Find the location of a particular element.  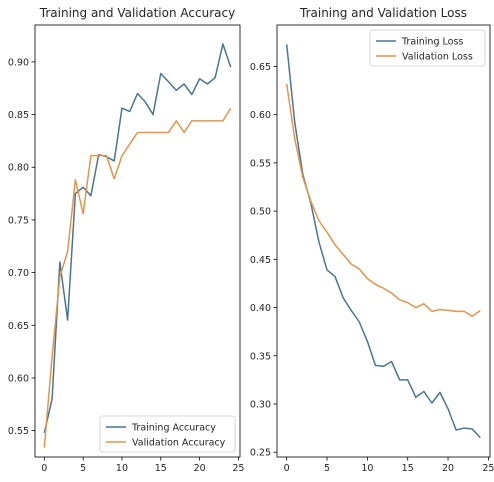

y-tick-label: 0.90 is located at coordinates (18, 62).